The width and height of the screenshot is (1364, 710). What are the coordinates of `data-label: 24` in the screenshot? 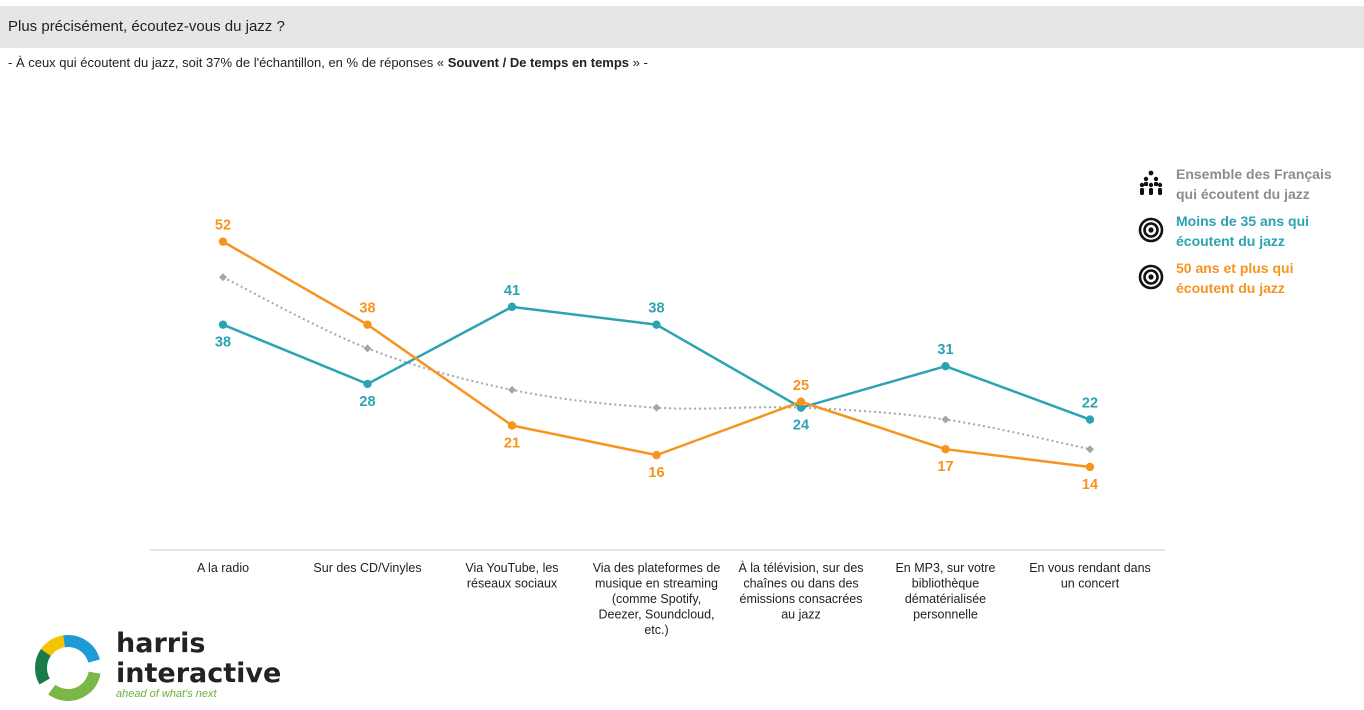 It's located at (801, 426).